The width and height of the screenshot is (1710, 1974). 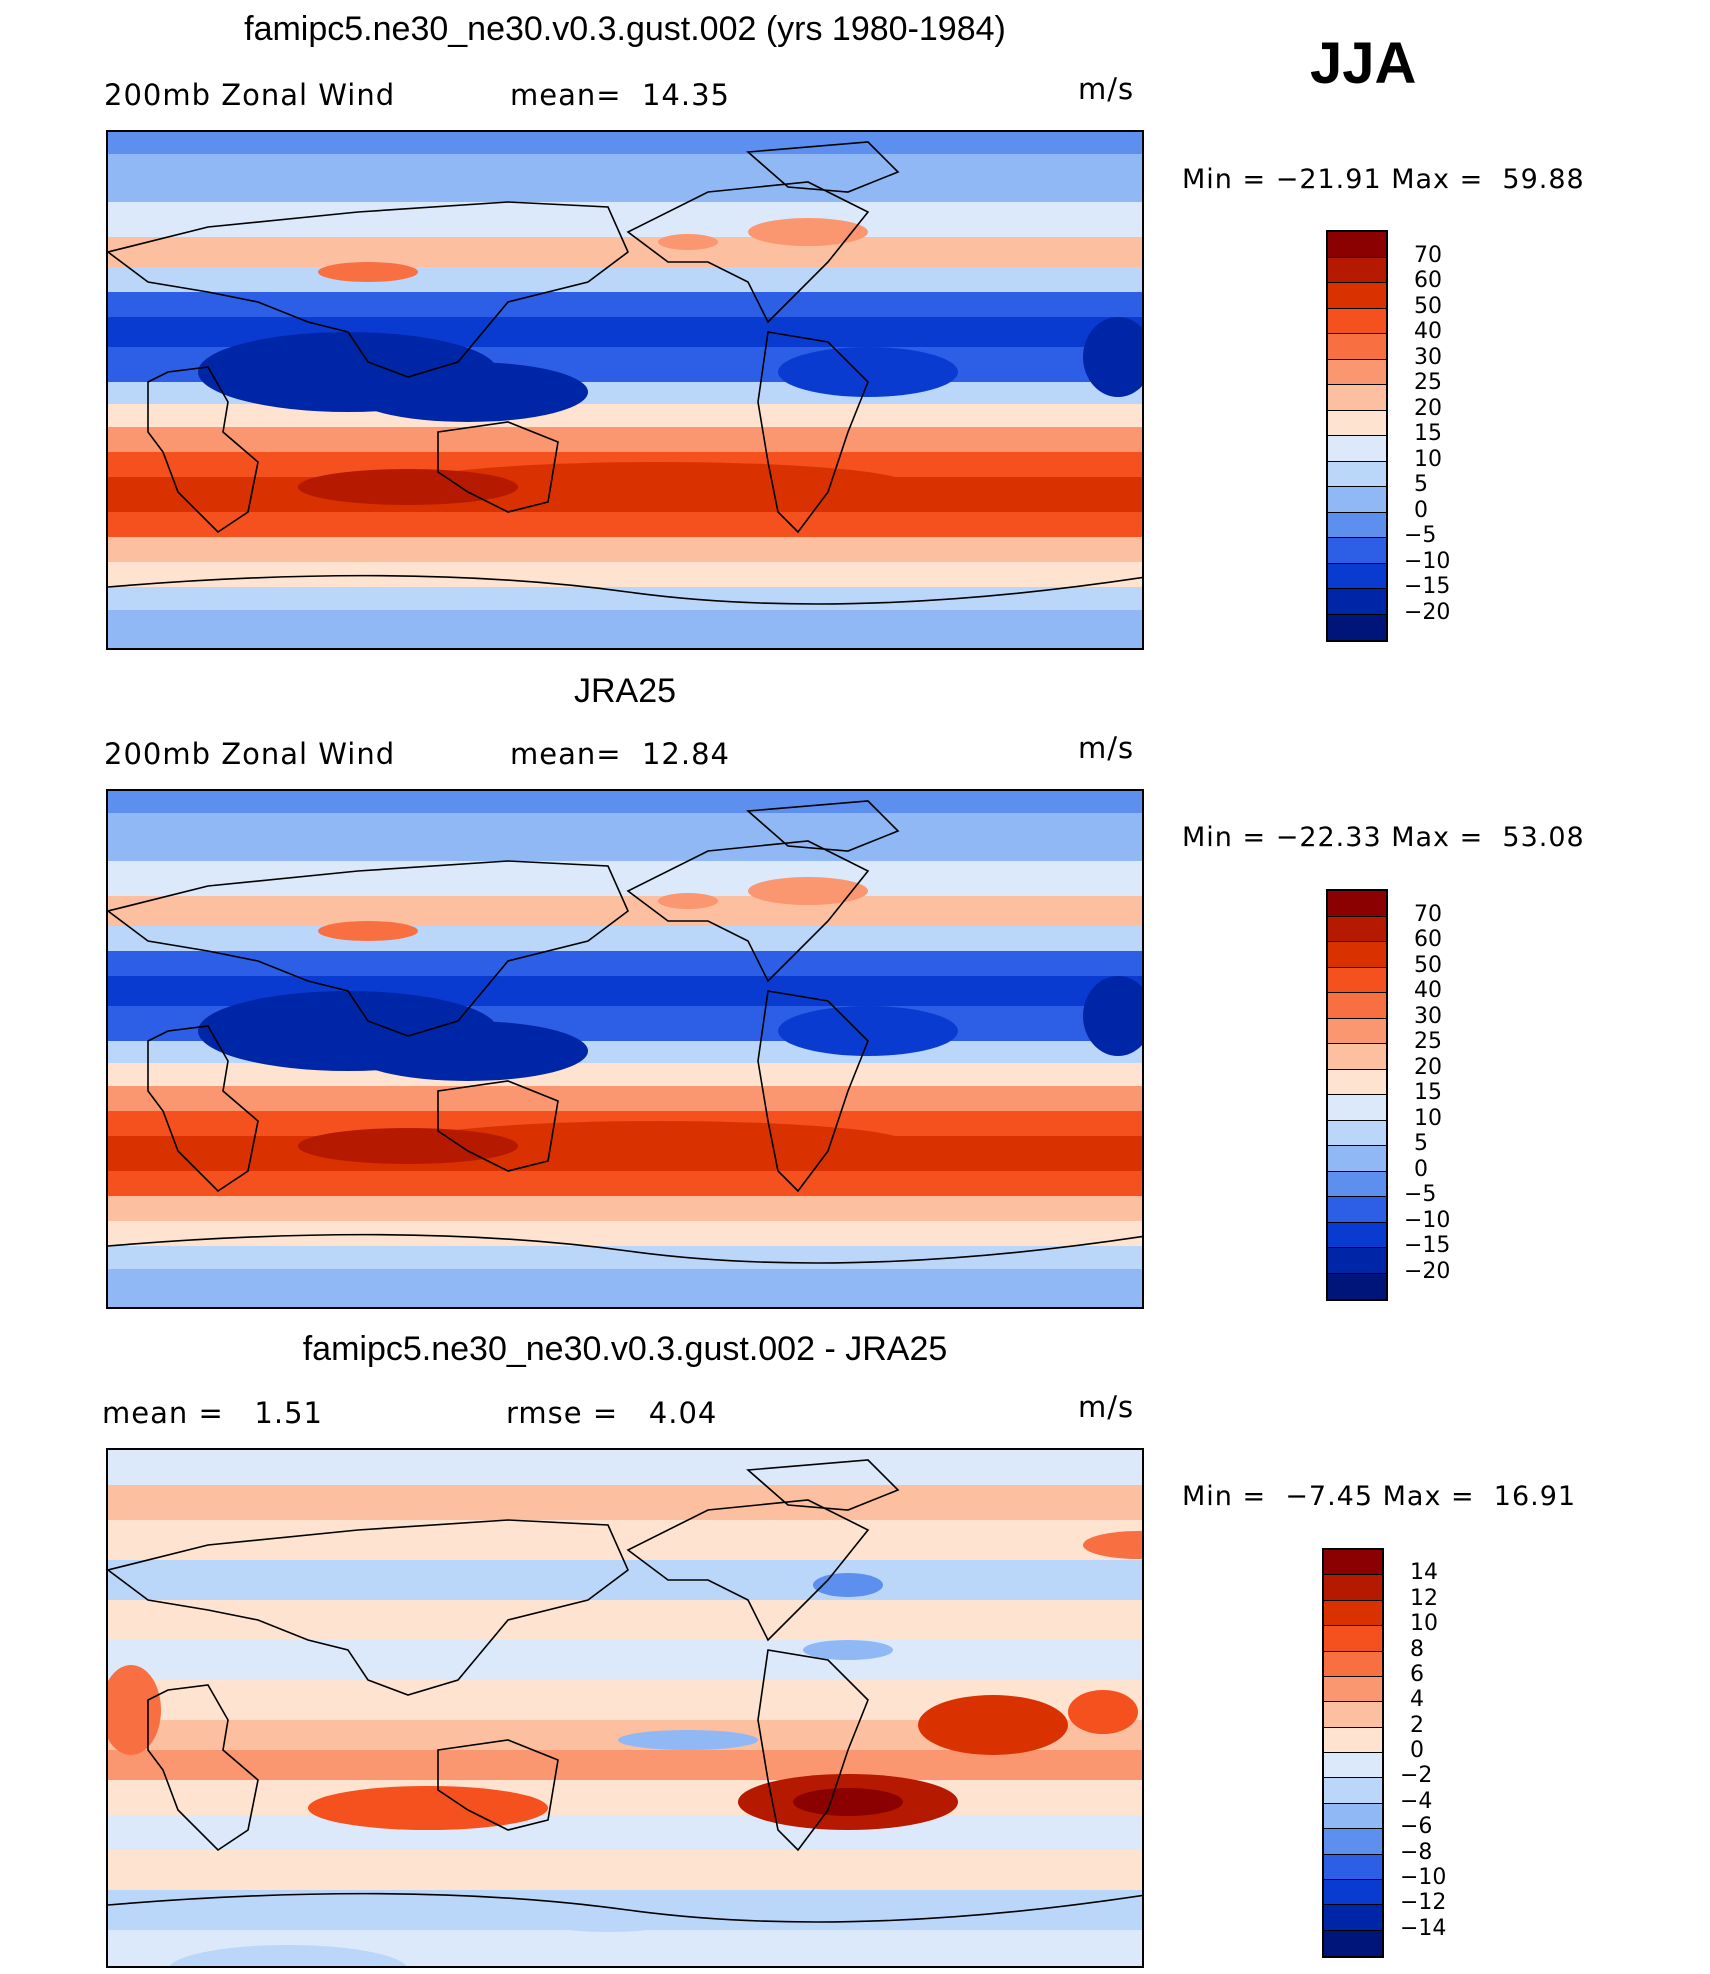 I want to click on panel-2-colorbar-labels: 70 60 50 40 30 25 20 15 10 5 0 −5 −10 −15 −20, so click(x=1444, y=1095).